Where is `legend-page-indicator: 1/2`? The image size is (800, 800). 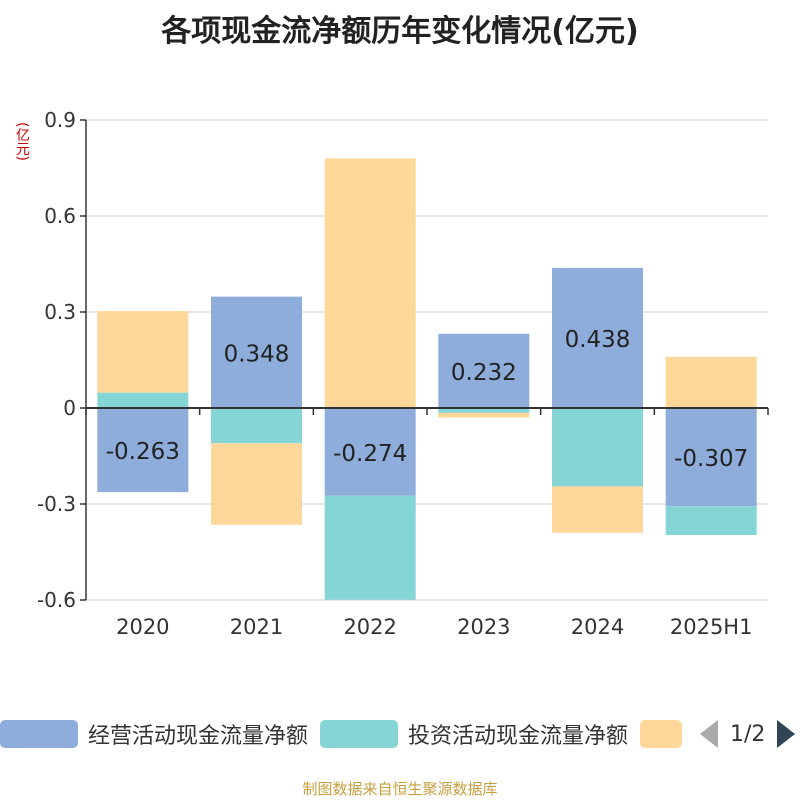 legend-page-indicator: 1/2 is located at coordinates (748, 734).